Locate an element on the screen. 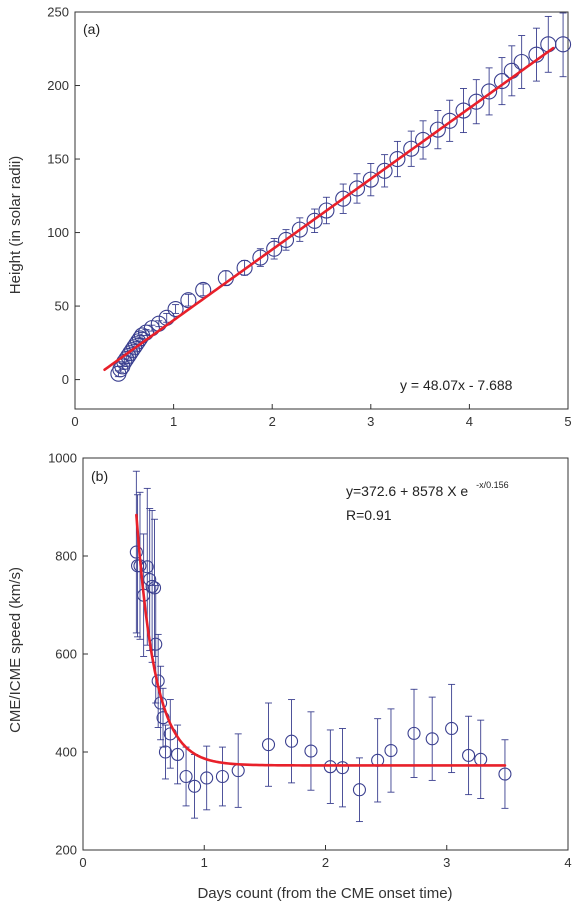  panel-b-r-value: R=0.91 is located at coordinates (369, 515).